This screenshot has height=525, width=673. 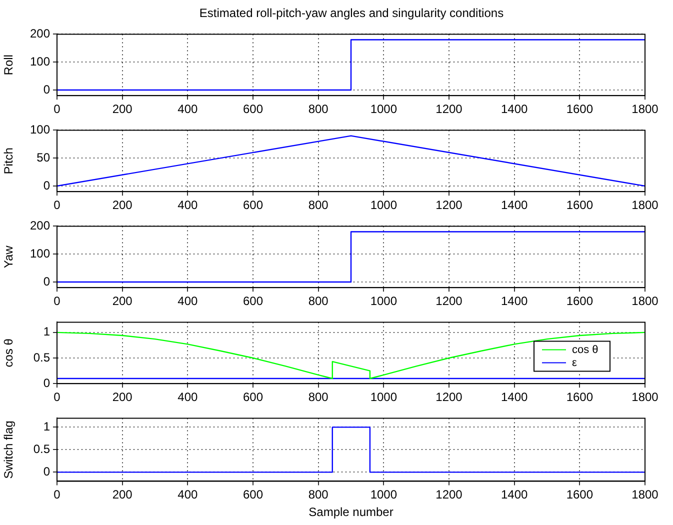 What do you see at coordinates (351, 13) in the screenshot?
I see `chart-title: Estimated roll-pitch-yaw angles and singularity conditions` at bounding box center [351, 13].